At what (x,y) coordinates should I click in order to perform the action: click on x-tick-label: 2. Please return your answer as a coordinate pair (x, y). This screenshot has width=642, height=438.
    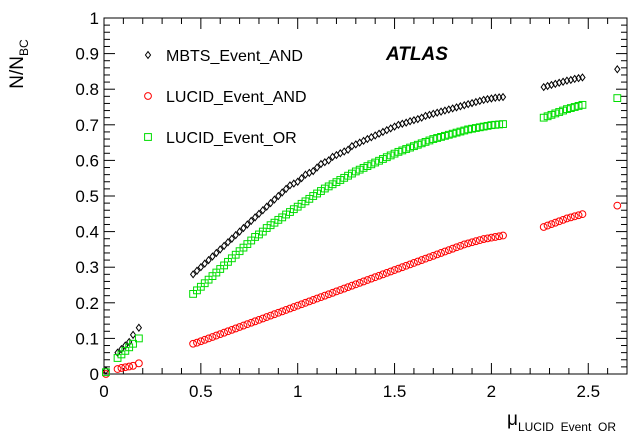
    Looking at the image, I should click on (491, 391).